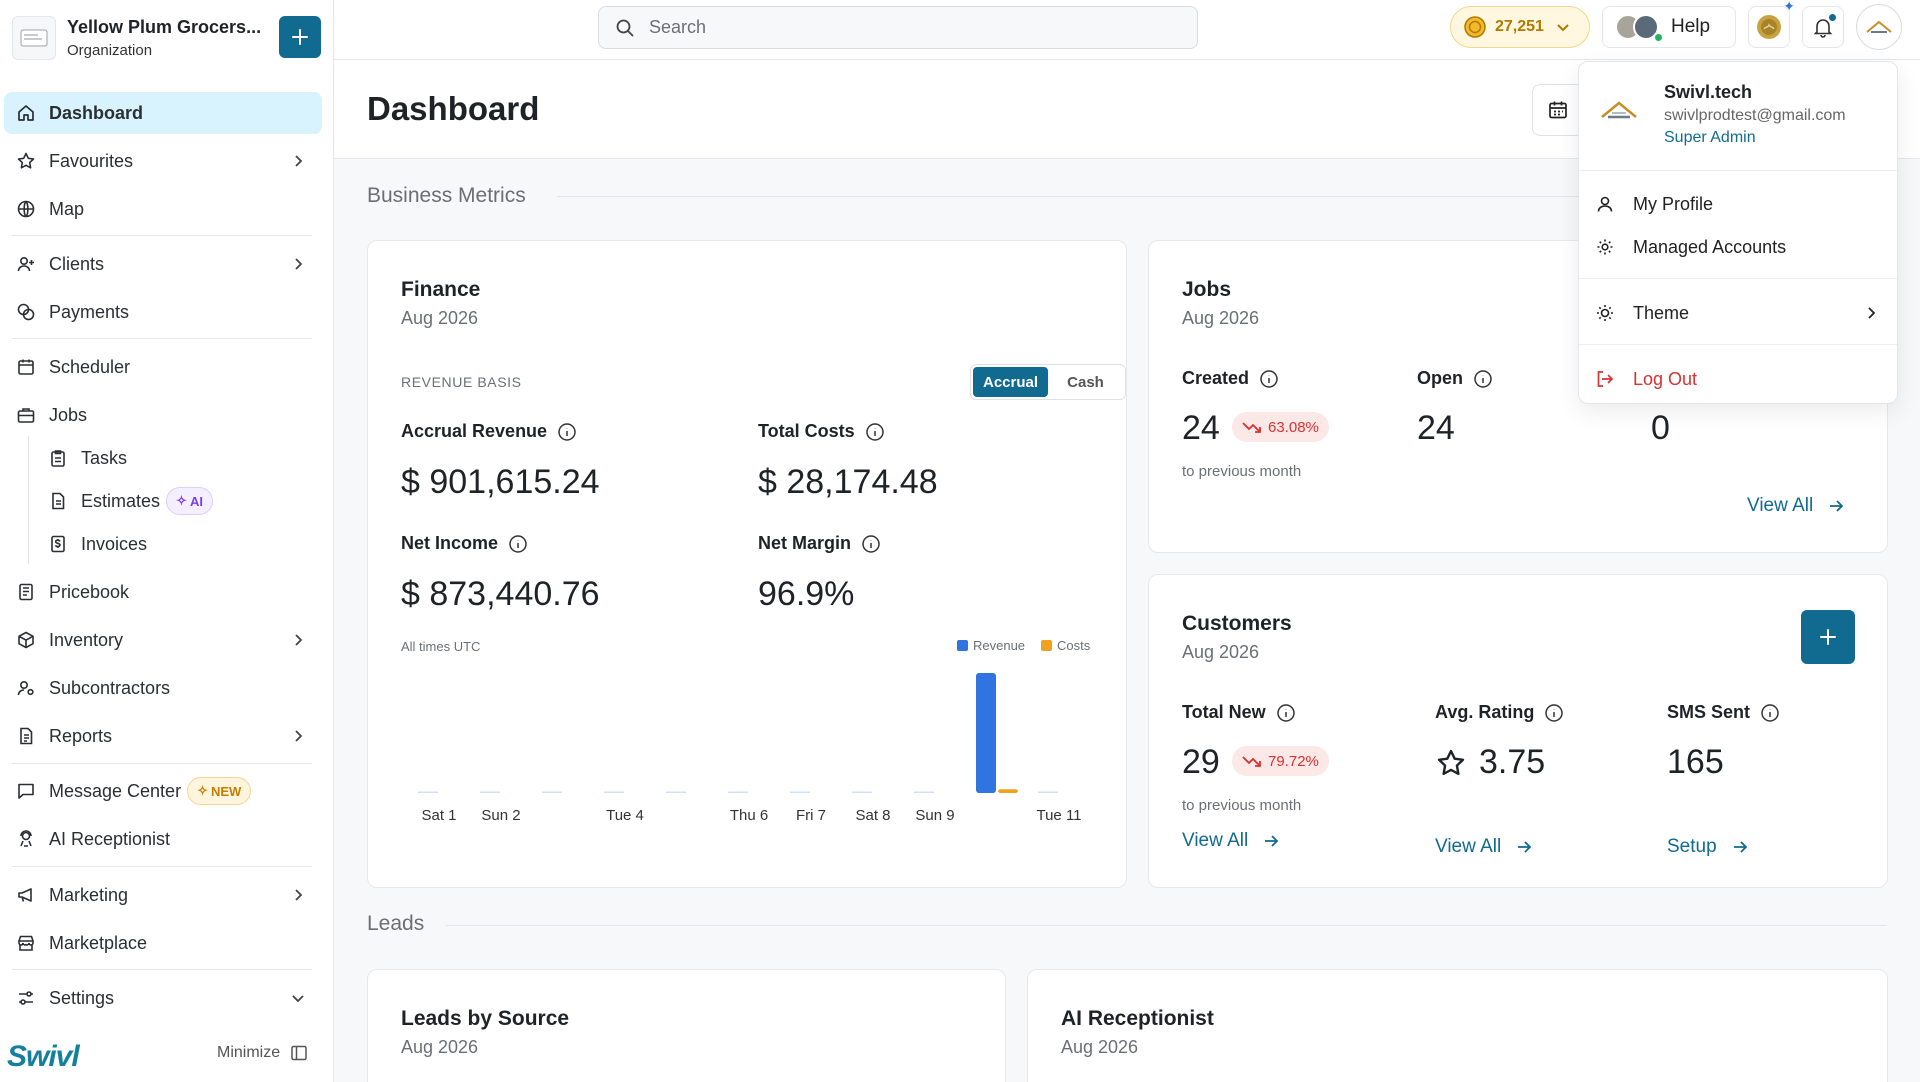 This screenshot has height=1082, width=1920. I want to click on jobs-view-all-link: View All, so click(1796, 506).